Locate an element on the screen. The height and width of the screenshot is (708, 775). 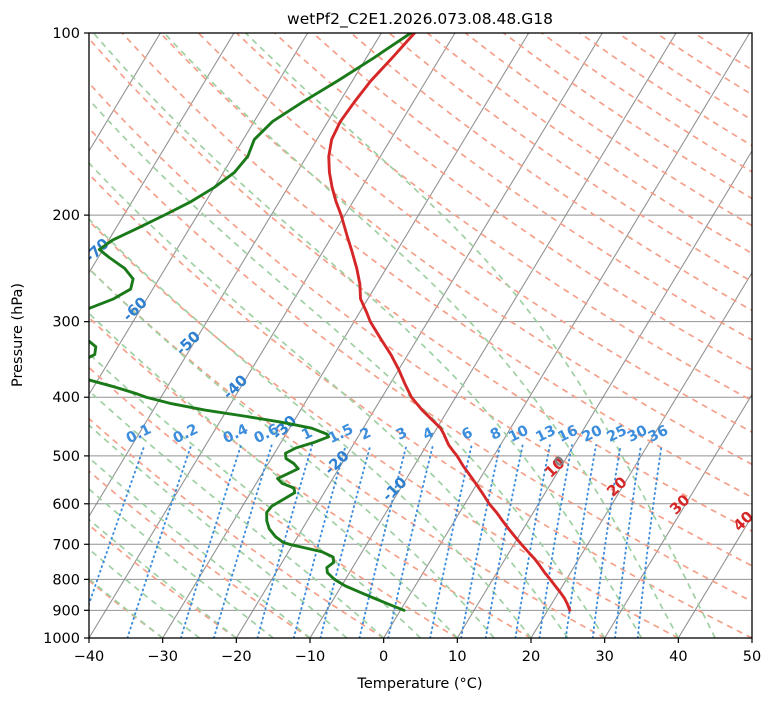
x-tick-label: 20 is located at coordinates (531, 657).